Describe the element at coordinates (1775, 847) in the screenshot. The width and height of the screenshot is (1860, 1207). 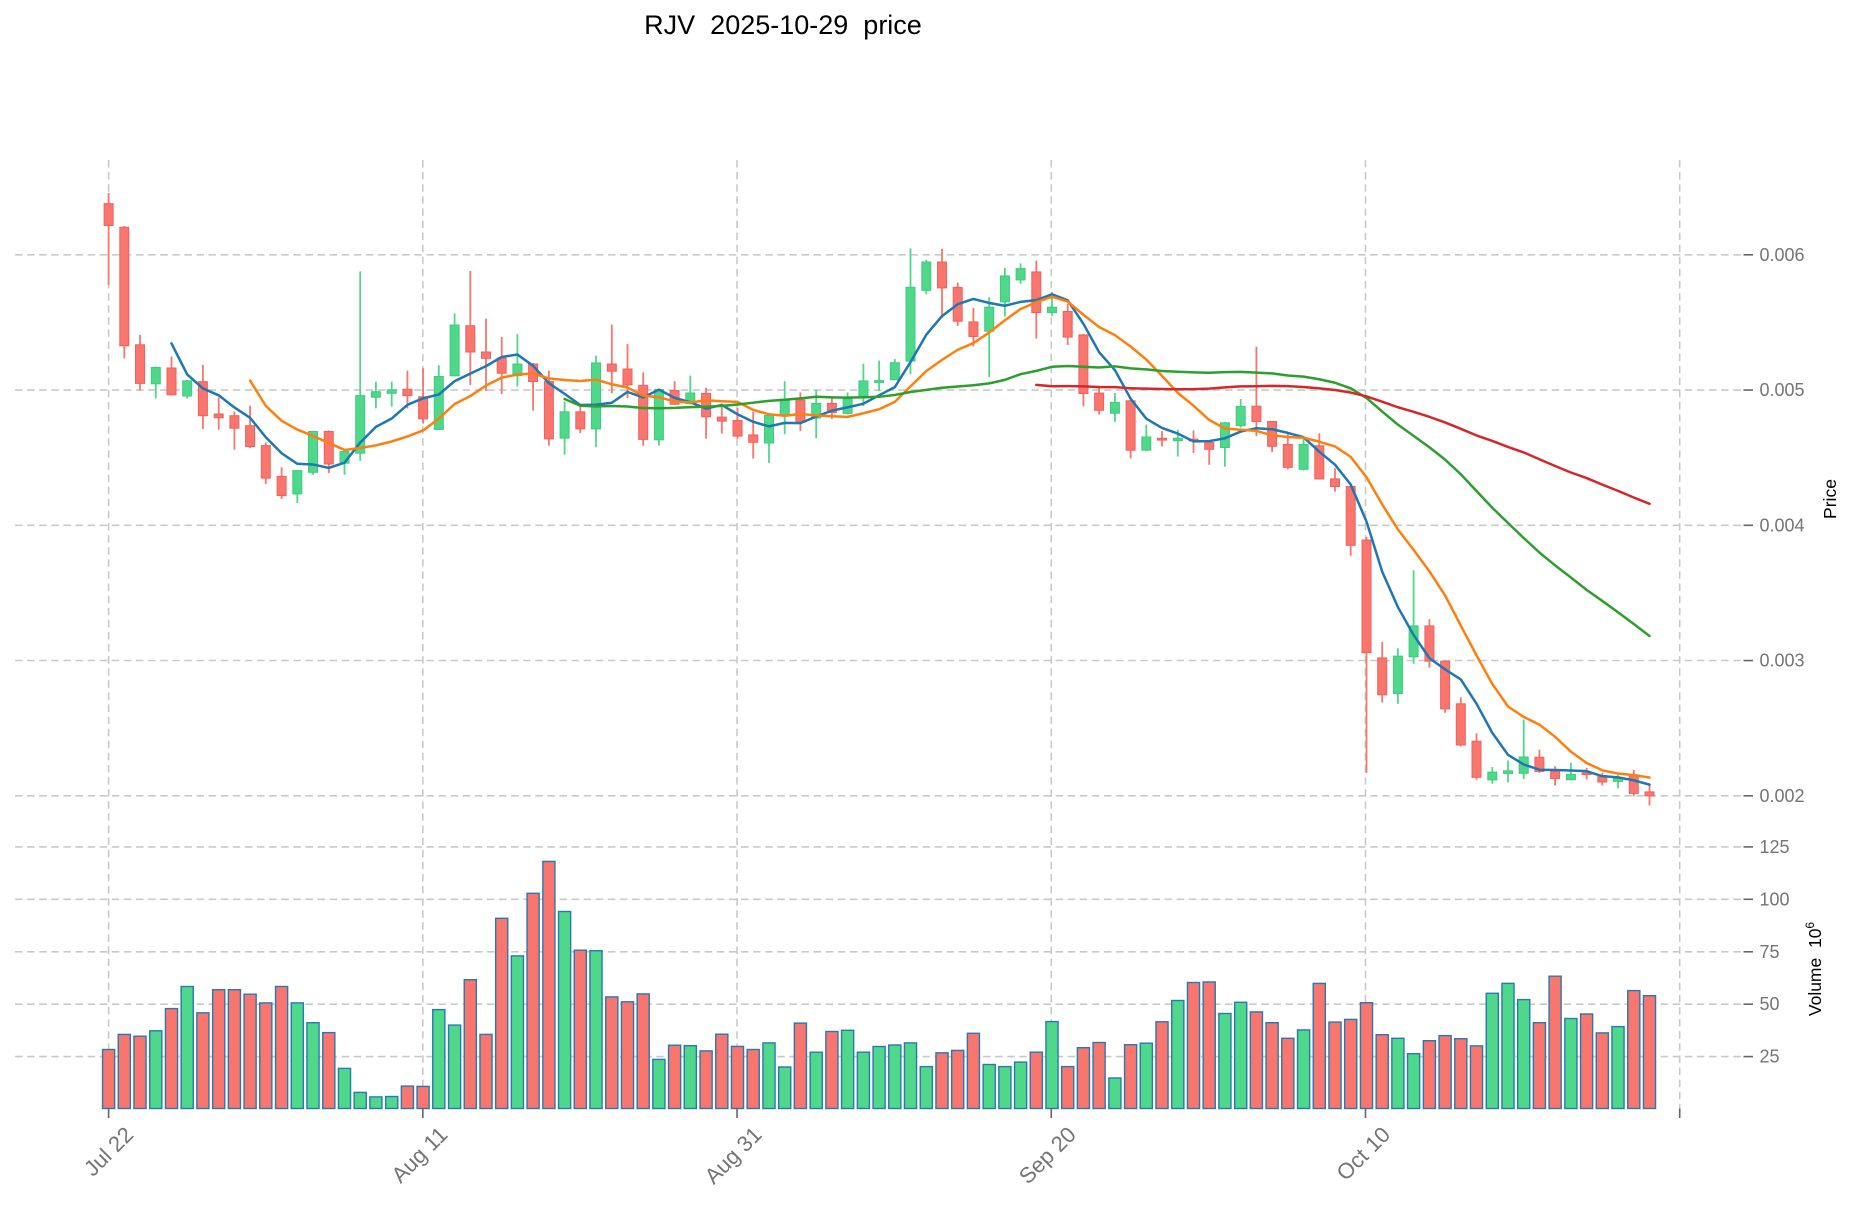
I see `svg-text: 125` at that location.